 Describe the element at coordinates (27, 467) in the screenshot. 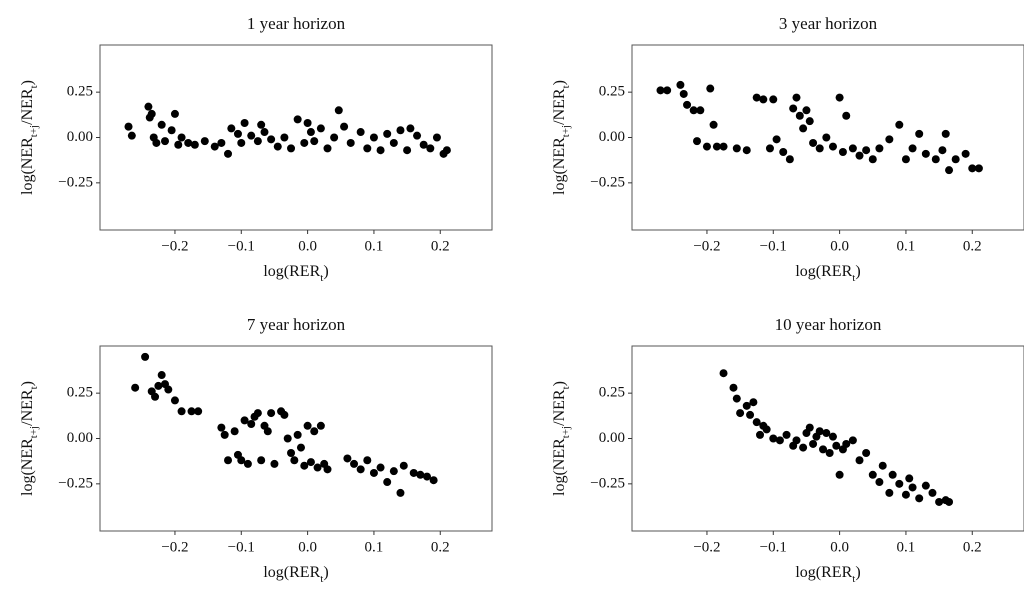

I see `y-axis-label-part: log(NER` at that location.